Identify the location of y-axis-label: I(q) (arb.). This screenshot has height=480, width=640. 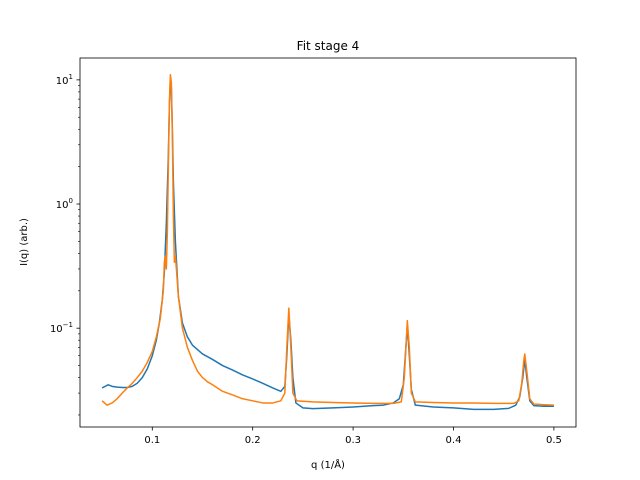
(24, 242).